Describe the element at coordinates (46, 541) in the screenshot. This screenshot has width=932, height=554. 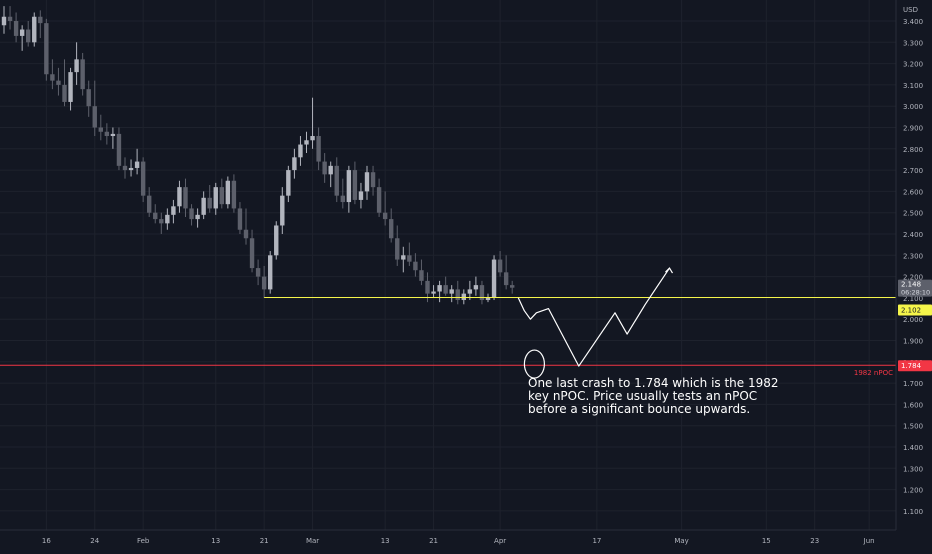
I see `time-tick-label: 16` at that location.